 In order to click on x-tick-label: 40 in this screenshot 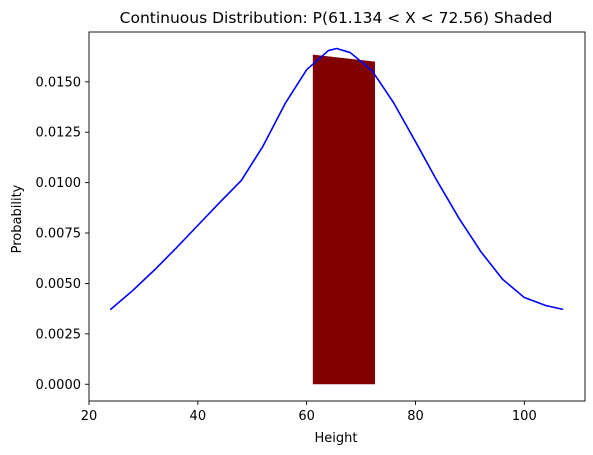, I will do `click(198, 416)`.